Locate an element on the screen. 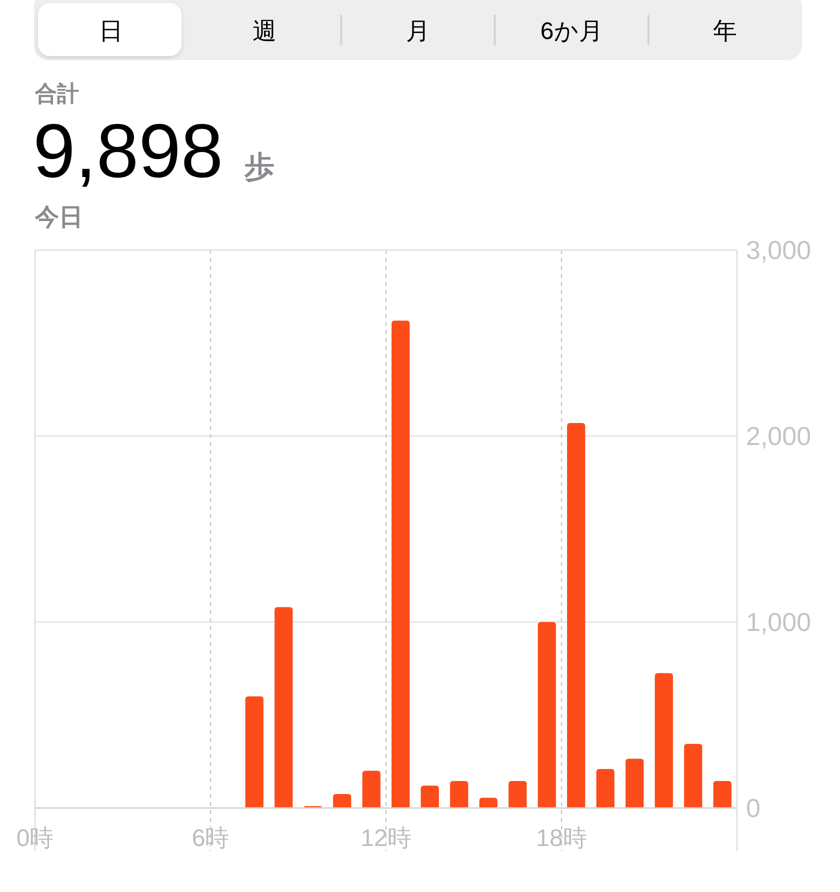 The height and width of the screenshot is (892, 840). x-tick-label: 18時 is located at coordinates (561, 838).